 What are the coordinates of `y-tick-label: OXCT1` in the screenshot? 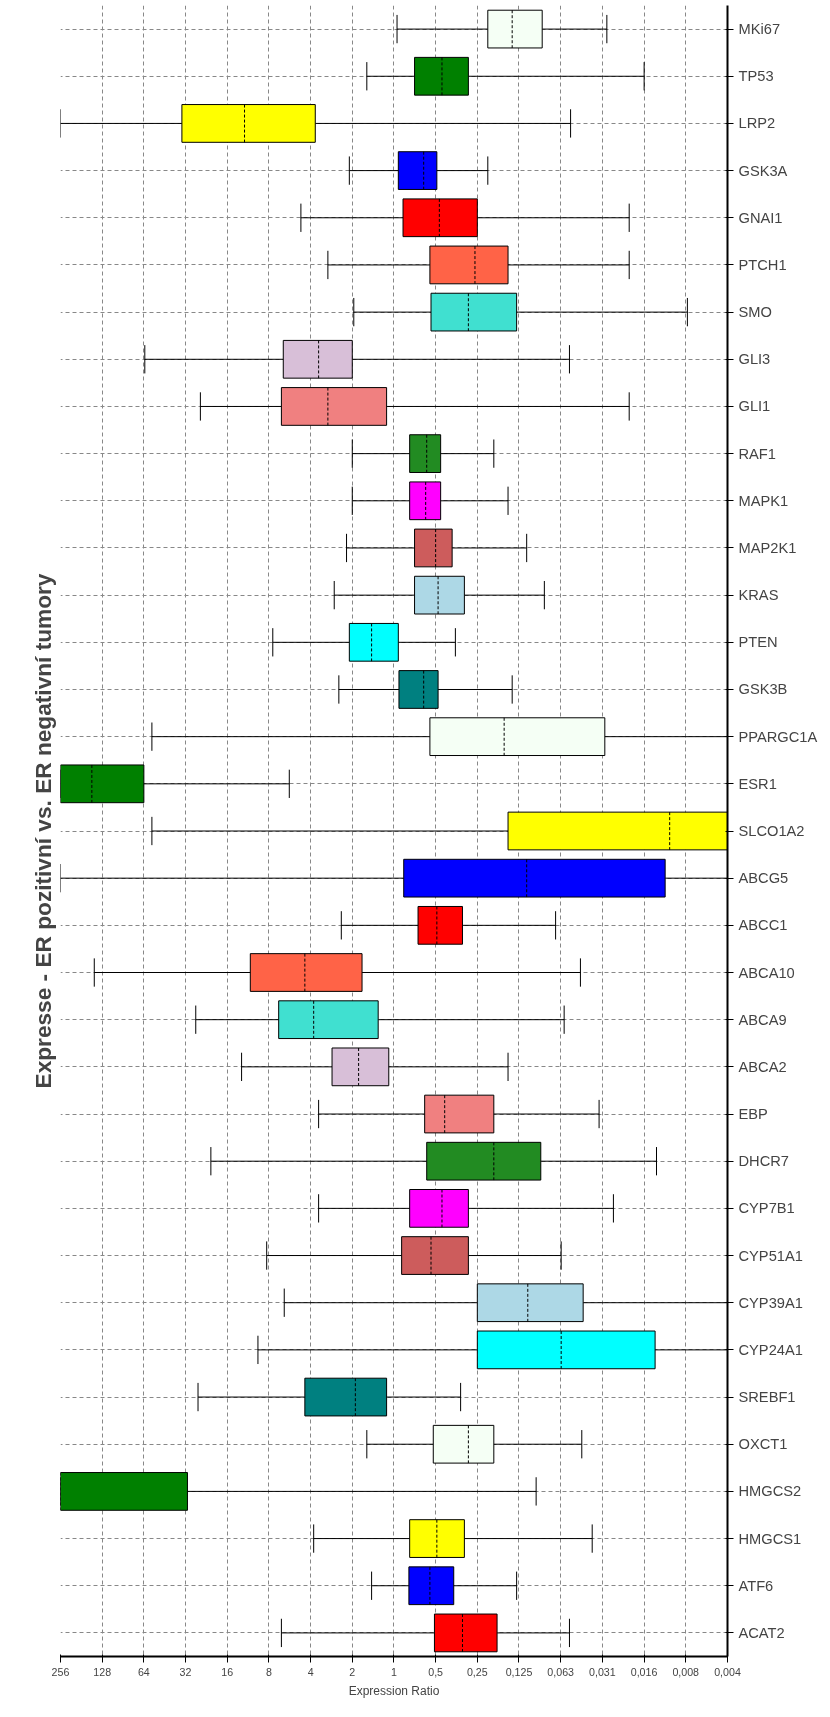 It's located at (763, 1444).